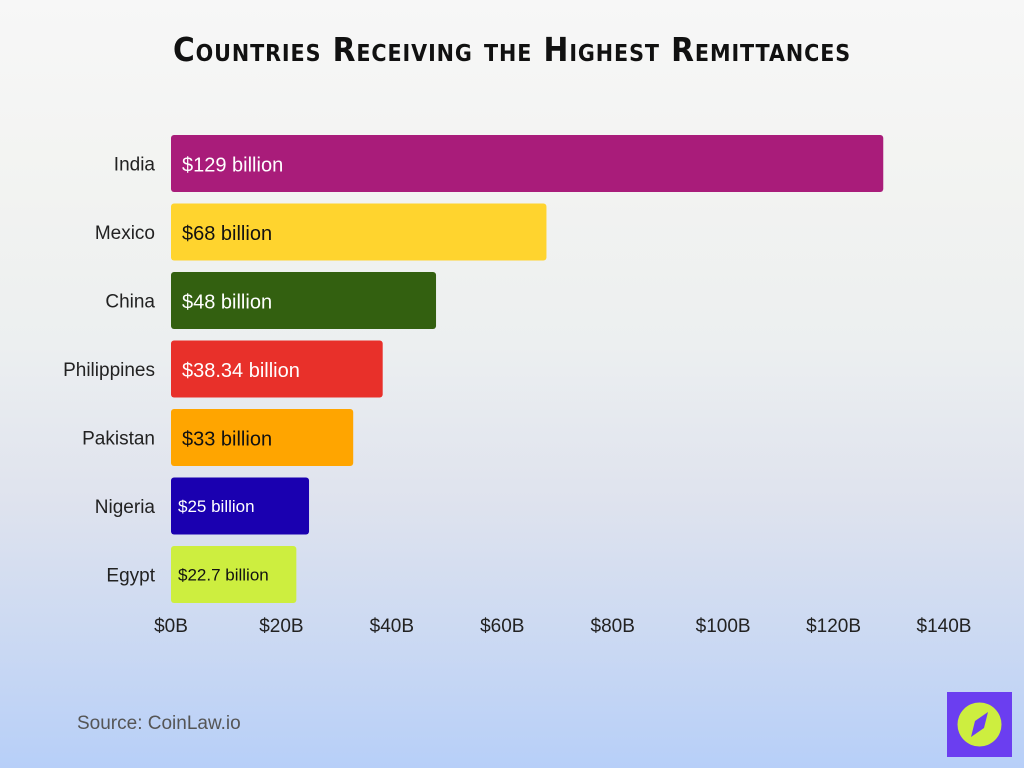 This screenshot has width=1024, height=768. What do you see at coordinates (223, 575) in the screenshot?
I see `data-label: $22.7 billion` at bounding box center [223, 575].